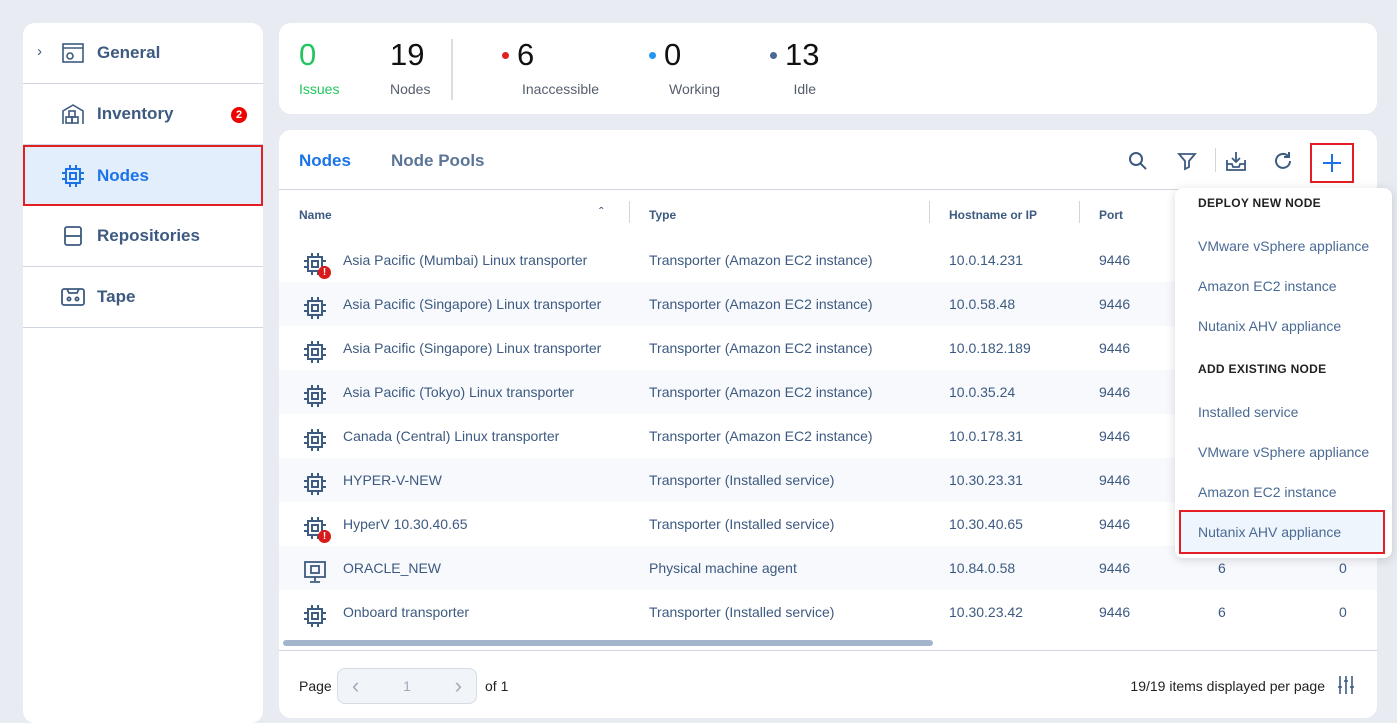 The width and height of the screenshot is (1397, 723). What do you see at coordinates (116, 296) in the screenshot?
I see `sidebar-item-label: Tape` at bounding box center [116, 296].